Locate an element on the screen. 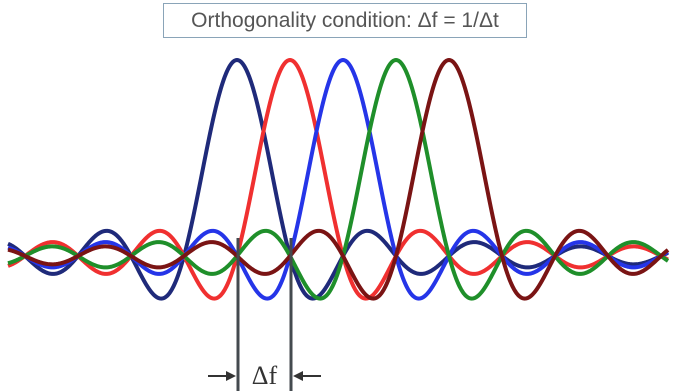  left-arrow-head is located at coordinates (231, 376).